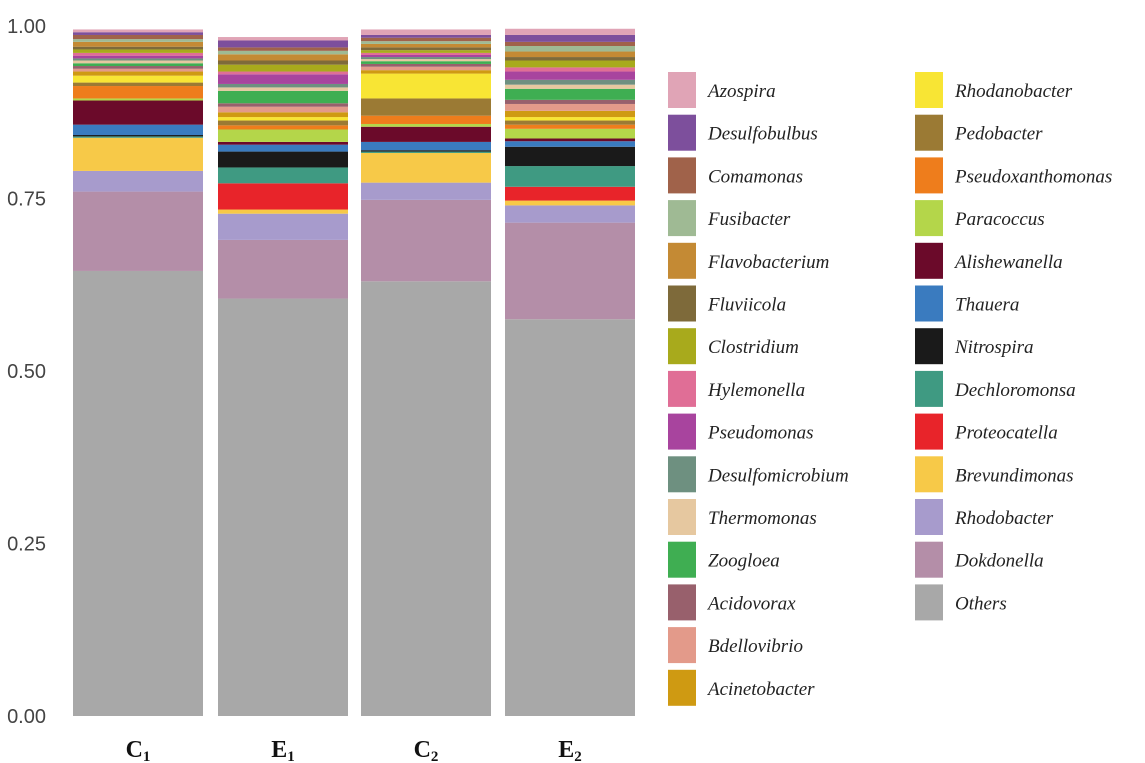 This screenshot has width=1145, height=763. Describe the element at coordinates (426, 134) in the screenshot. I see `bar-segment-alishewanella-C2` at that location.